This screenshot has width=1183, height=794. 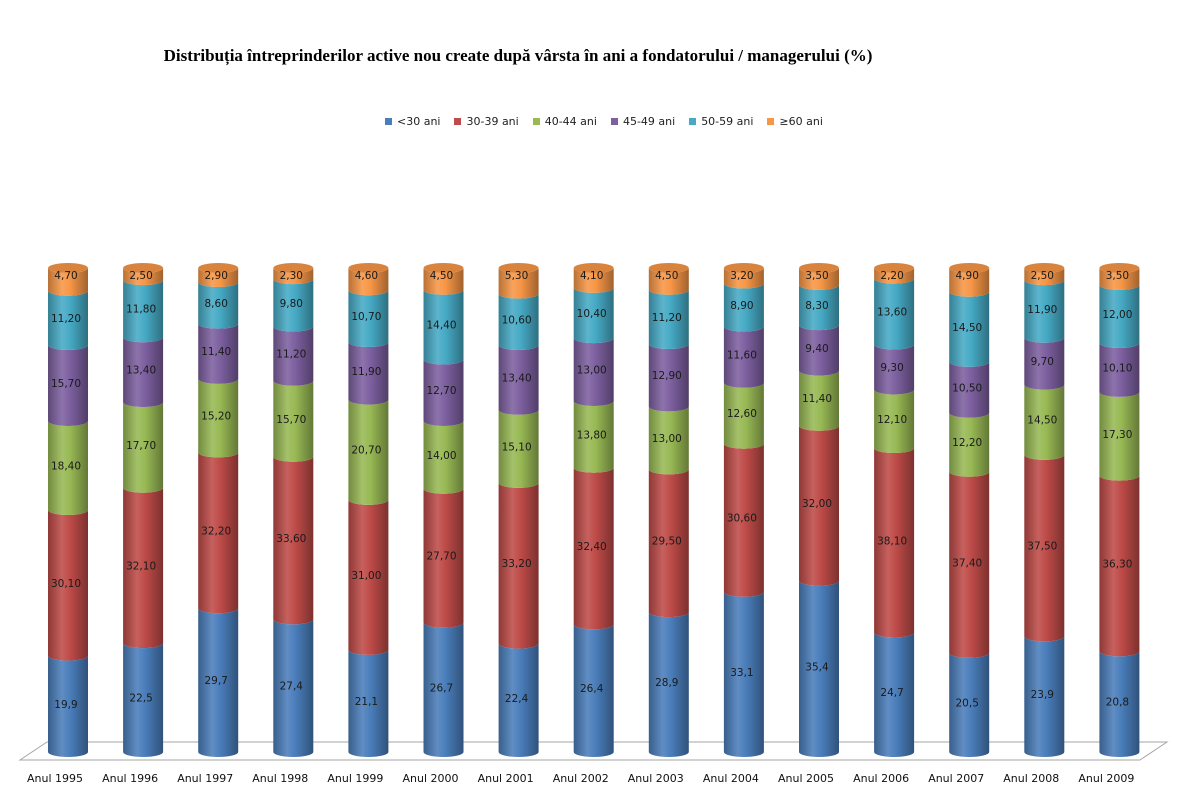 I want to click on bar-top-cap, so click(x=668, y=268).